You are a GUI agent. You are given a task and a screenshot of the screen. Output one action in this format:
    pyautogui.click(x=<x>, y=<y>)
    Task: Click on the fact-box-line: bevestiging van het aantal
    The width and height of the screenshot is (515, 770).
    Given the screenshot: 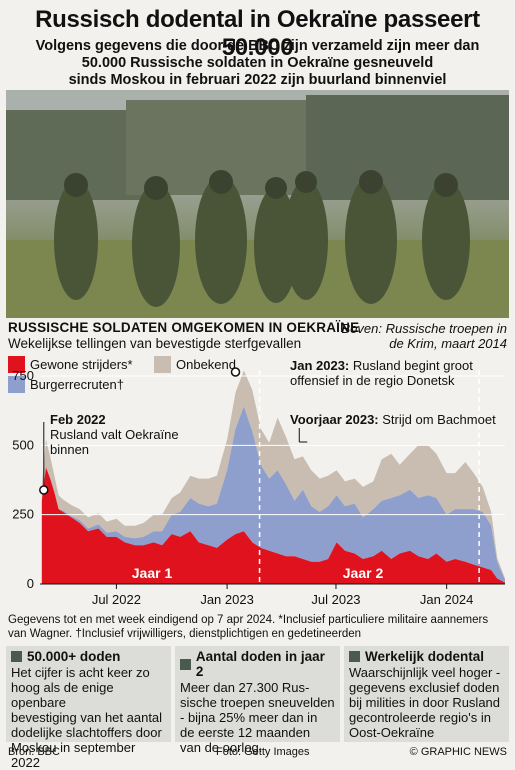 What is the action you would take?
    pyautogui.click(x=87, y=717)
    